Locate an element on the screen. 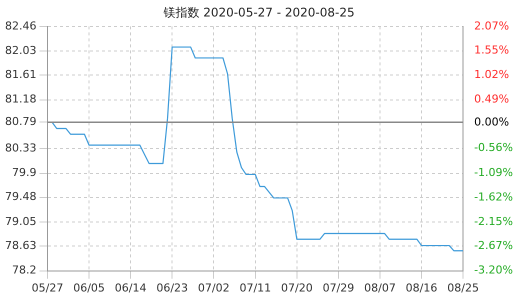  x-tick-label: 08/07 is located at coordinates (380, 287).